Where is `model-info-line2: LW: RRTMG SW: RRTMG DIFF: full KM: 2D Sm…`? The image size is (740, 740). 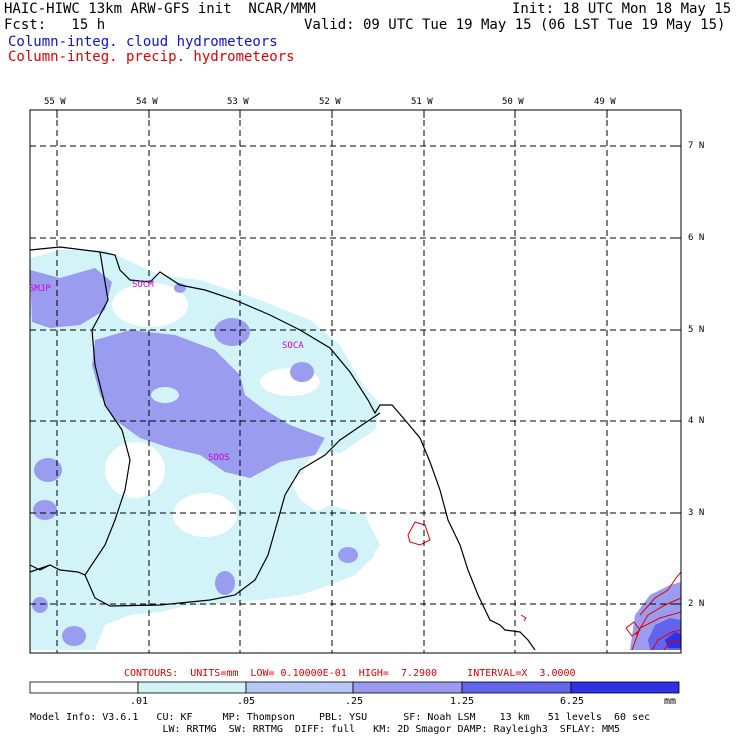 model-info-line2: LW: RRTMG SW: RRTMG DIFF: full KM: 2D Sm… is located at coordinates (325, 729).